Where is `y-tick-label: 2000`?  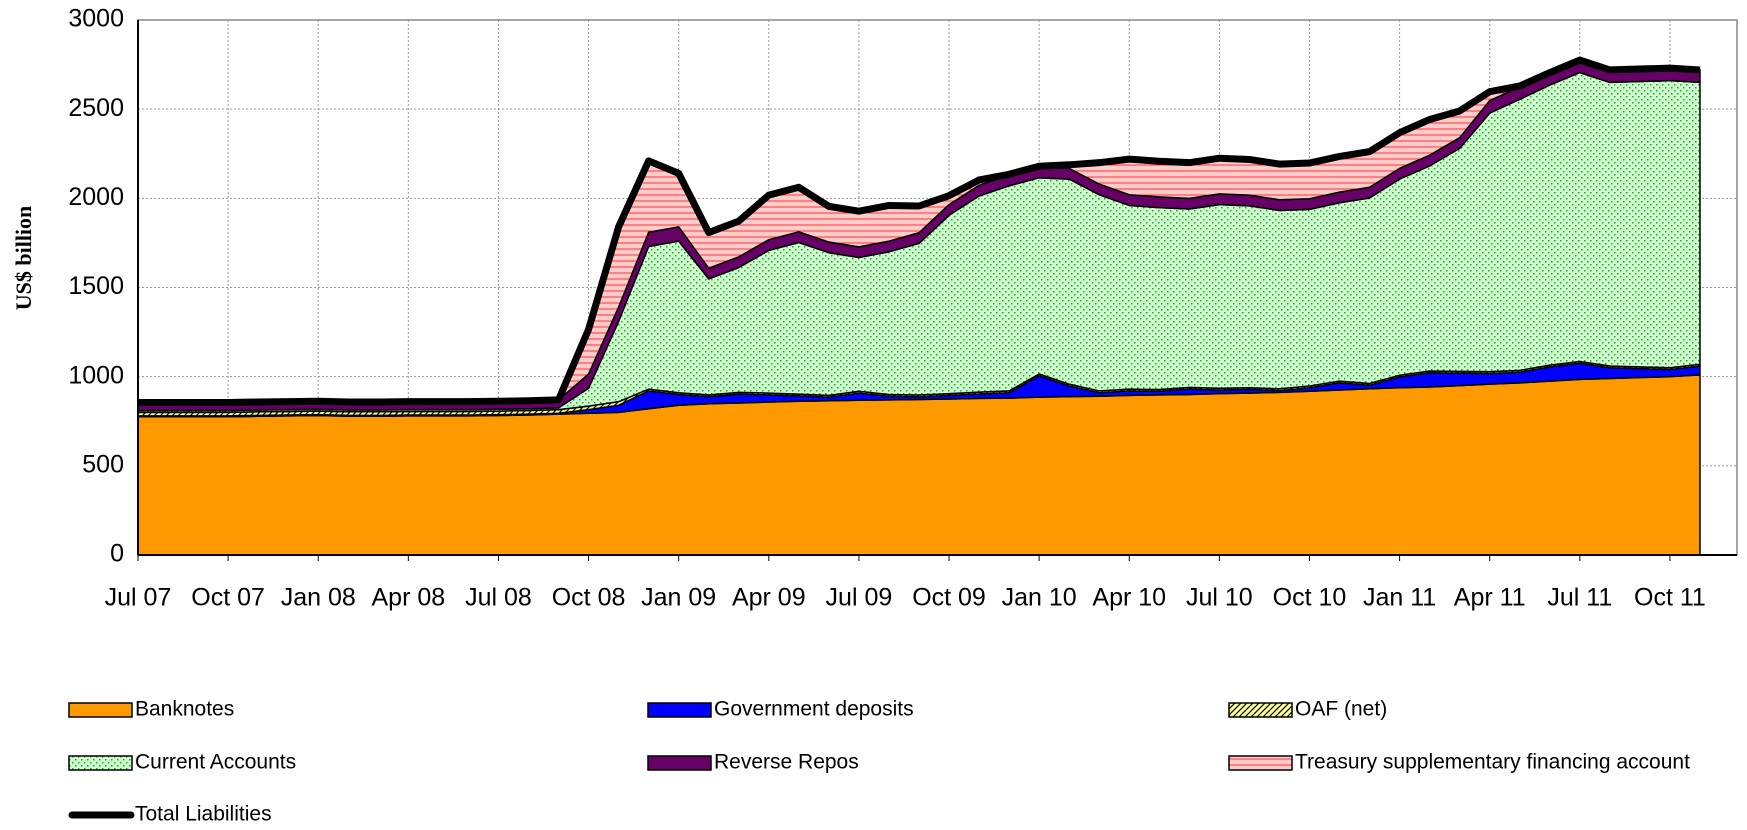 y-tick-label: 2000 is located at coordinates (96, 197).